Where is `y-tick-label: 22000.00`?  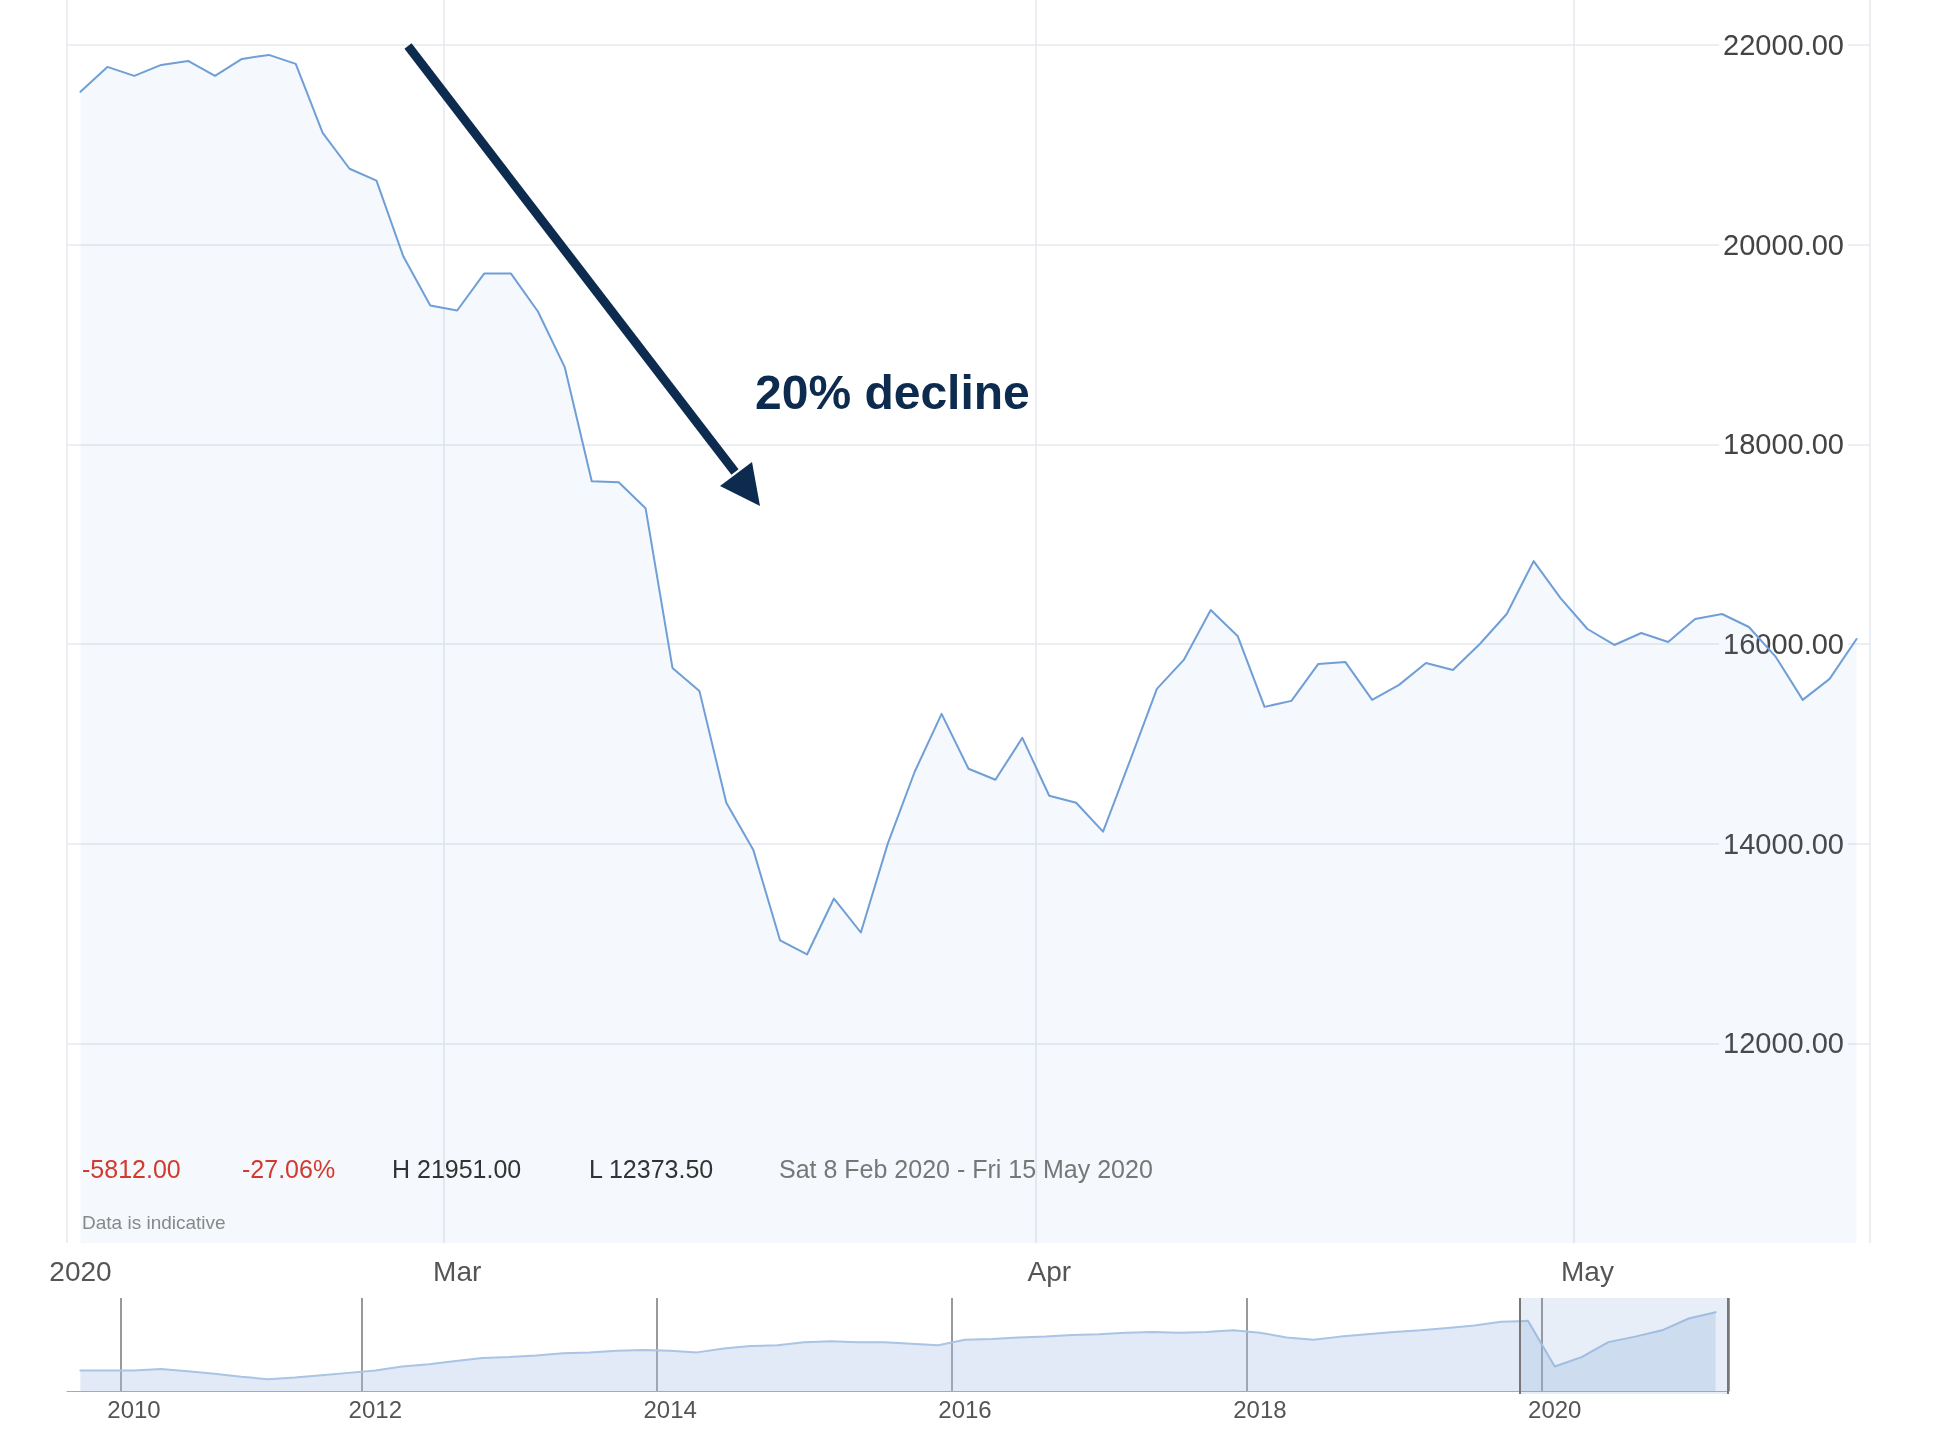 y-tick-label: 22000.00 is located at coordinates (1783, 44).